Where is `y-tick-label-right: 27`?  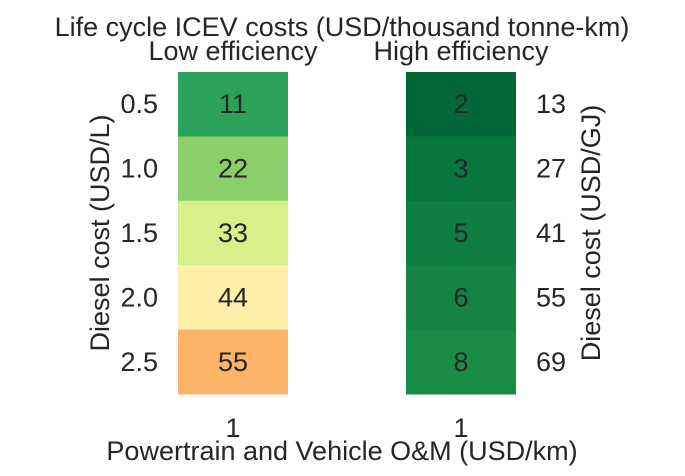
y-tick-label-right: 27 is located at coordinates (551, 169).